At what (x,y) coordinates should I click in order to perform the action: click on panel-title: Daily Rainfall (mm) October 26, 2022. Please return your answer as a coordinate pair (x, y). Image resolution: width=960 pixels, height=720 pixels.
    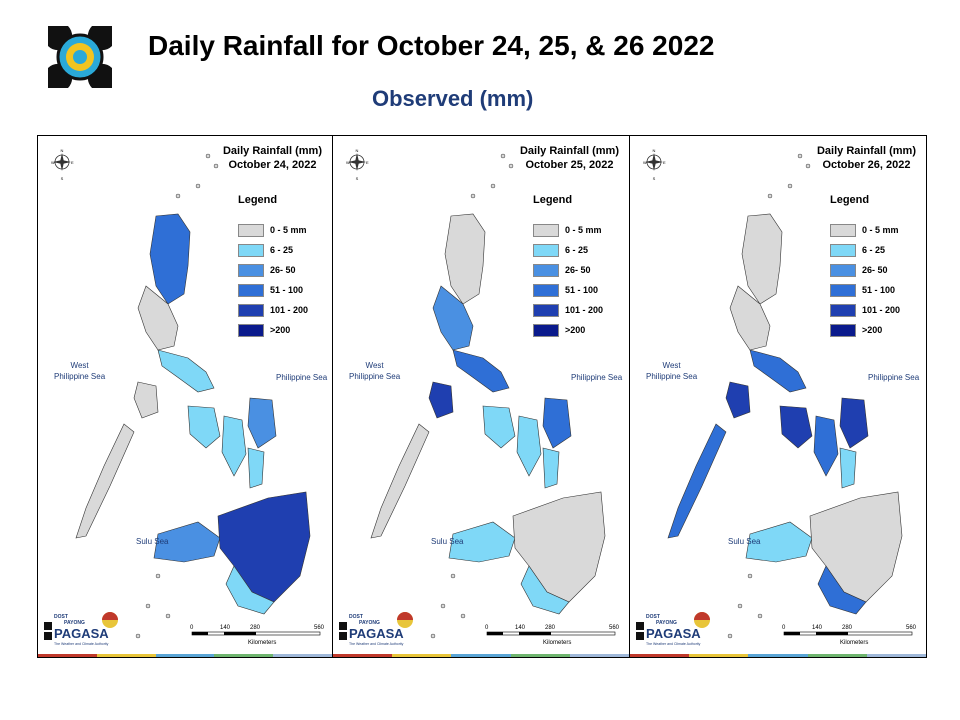
    Looking at the image, I should click on (866, 158).